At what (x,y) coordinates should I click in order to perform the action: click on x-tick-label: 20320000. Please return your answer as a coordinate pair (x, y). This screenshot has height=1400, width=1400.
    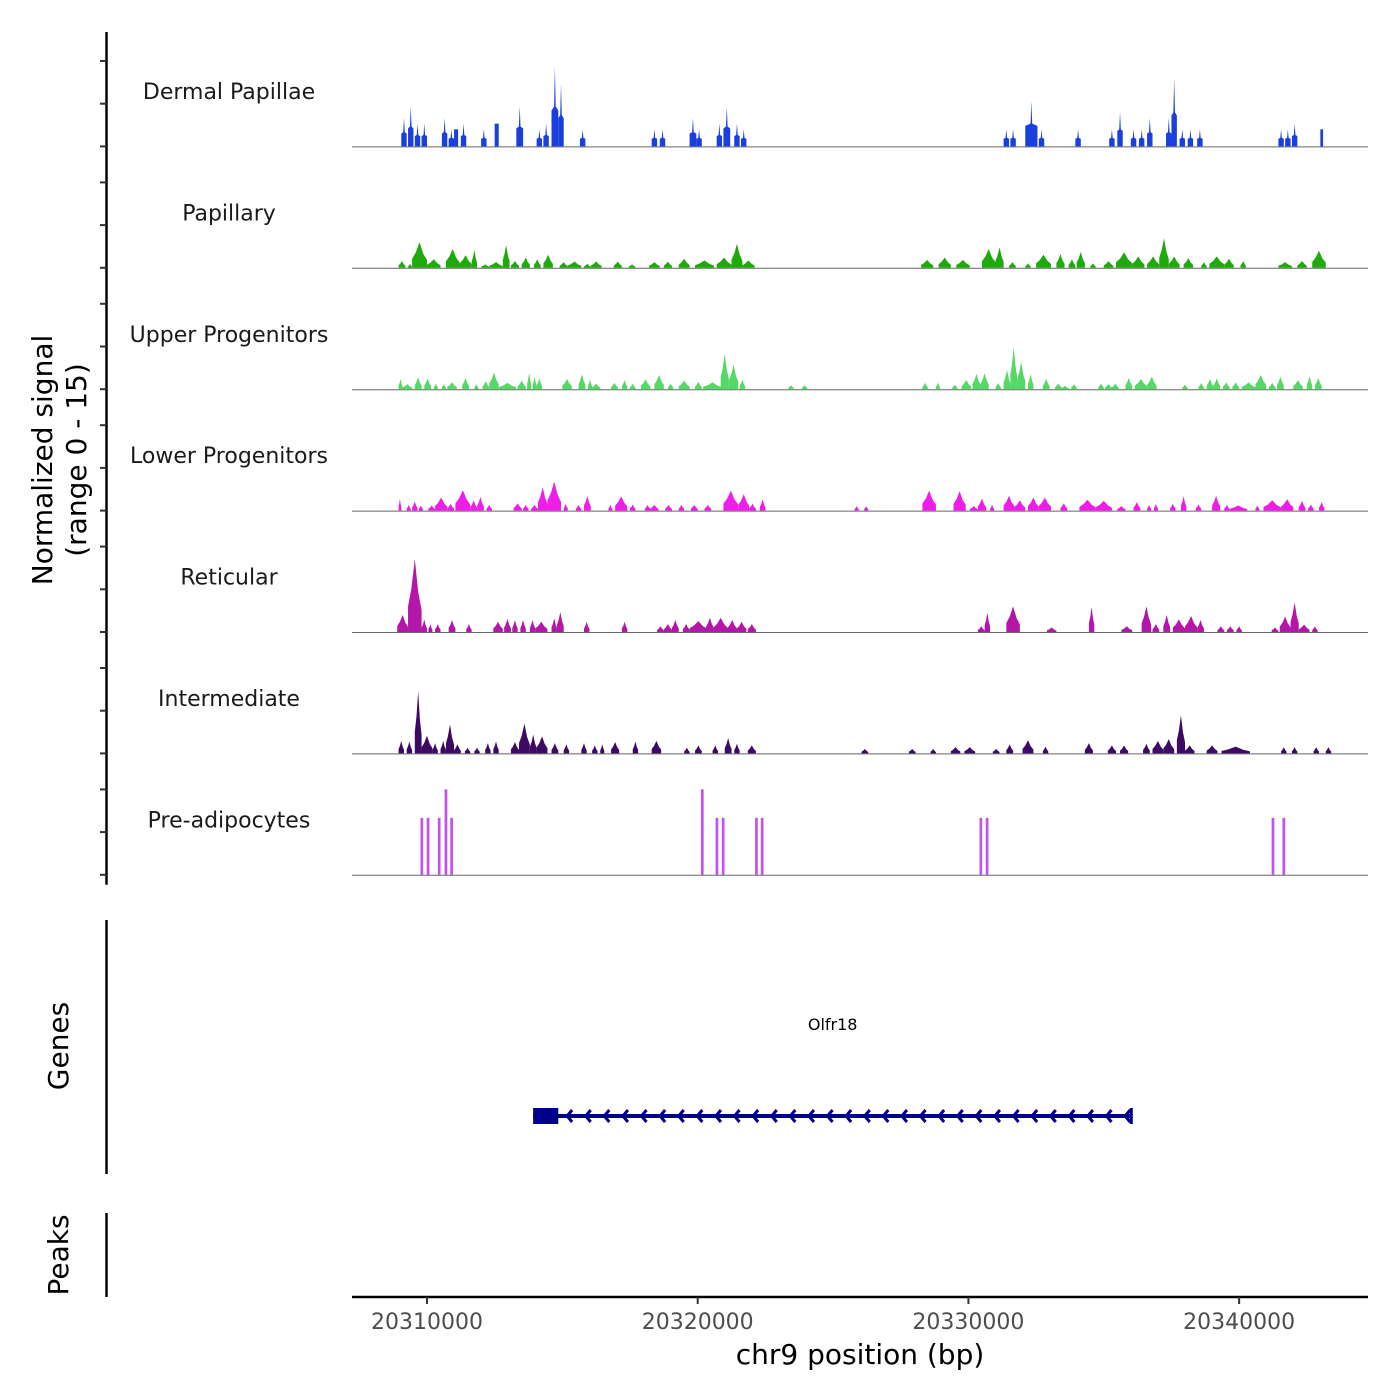
    Looking at the image, I should click on (698, 1322).